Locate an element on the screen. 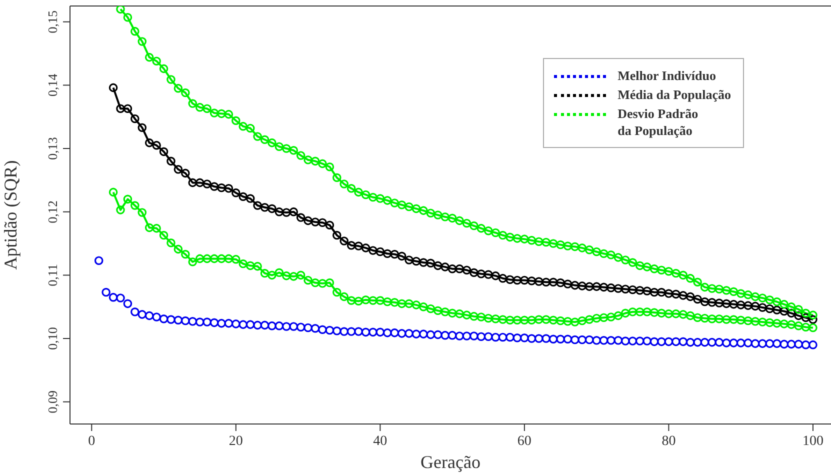 The image size is (831, 476). legend-label: Média da População is located at coordinates (674, 94).